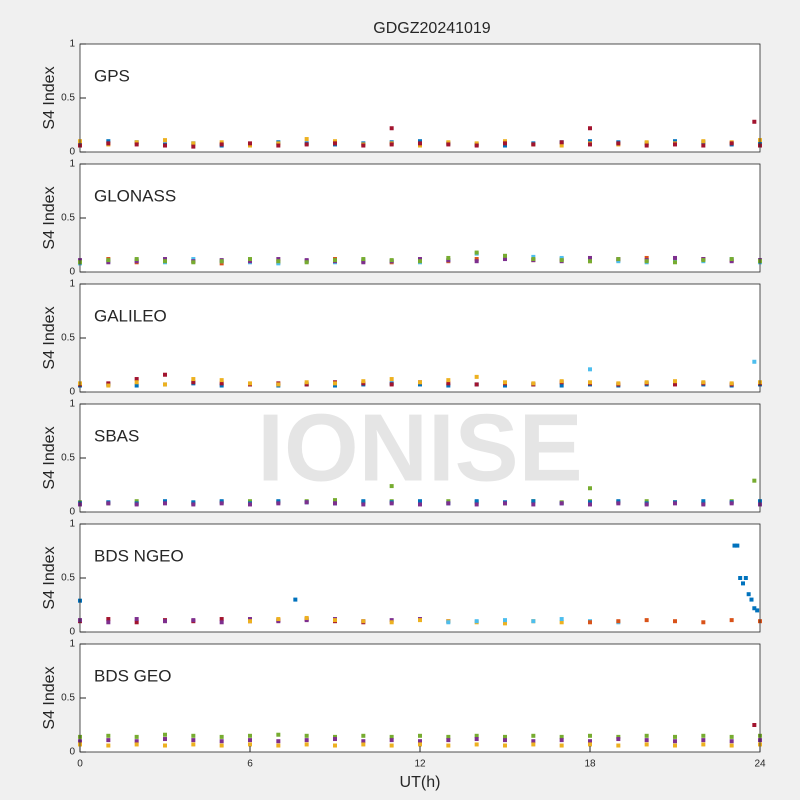  Describe the element at coordinates (132, 675) in the screenshot. I see `panel-label: BDS GEO` at that location.